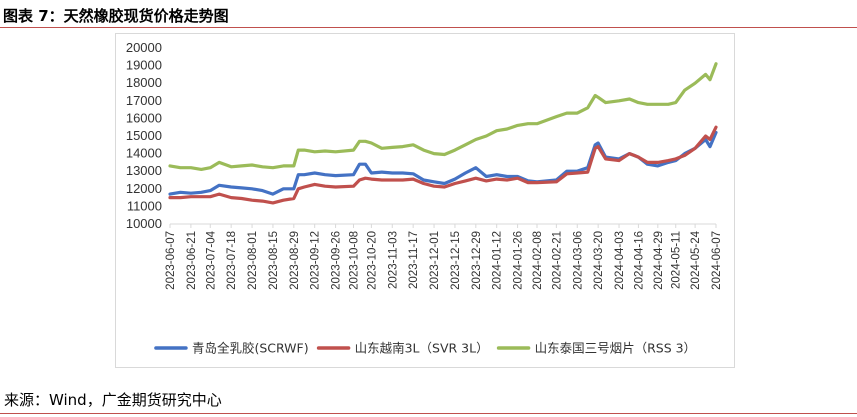  What do you see at coordinates (615, 348) in the screenshot?
I see `legend-label: 山东泰国三号烟片（RSS 3）` at bounding box center [615, 348].